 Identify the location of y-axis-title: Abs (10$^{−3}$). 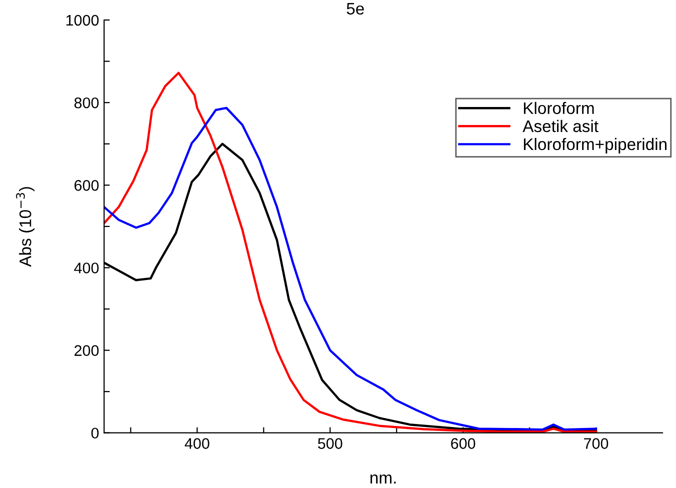
(25, 227).